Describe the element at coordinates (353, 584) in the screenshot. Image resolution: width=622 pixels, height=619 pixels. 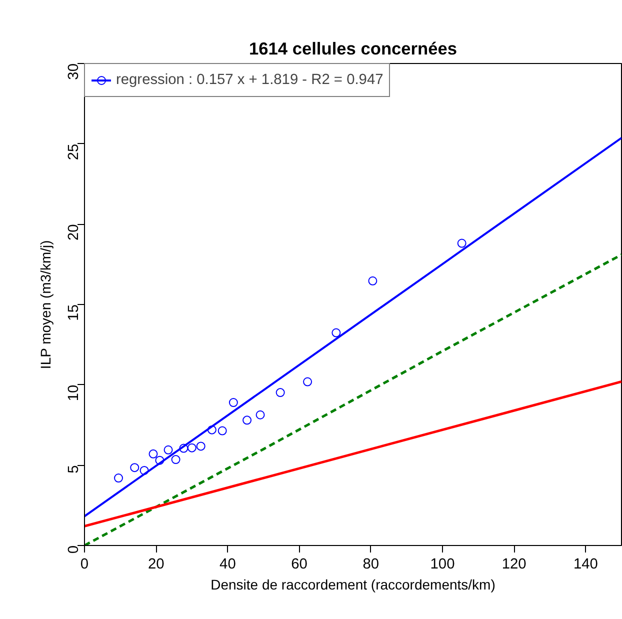
I see `x-axis-title: Densite de raccordement (raccordements/km)` at that location.